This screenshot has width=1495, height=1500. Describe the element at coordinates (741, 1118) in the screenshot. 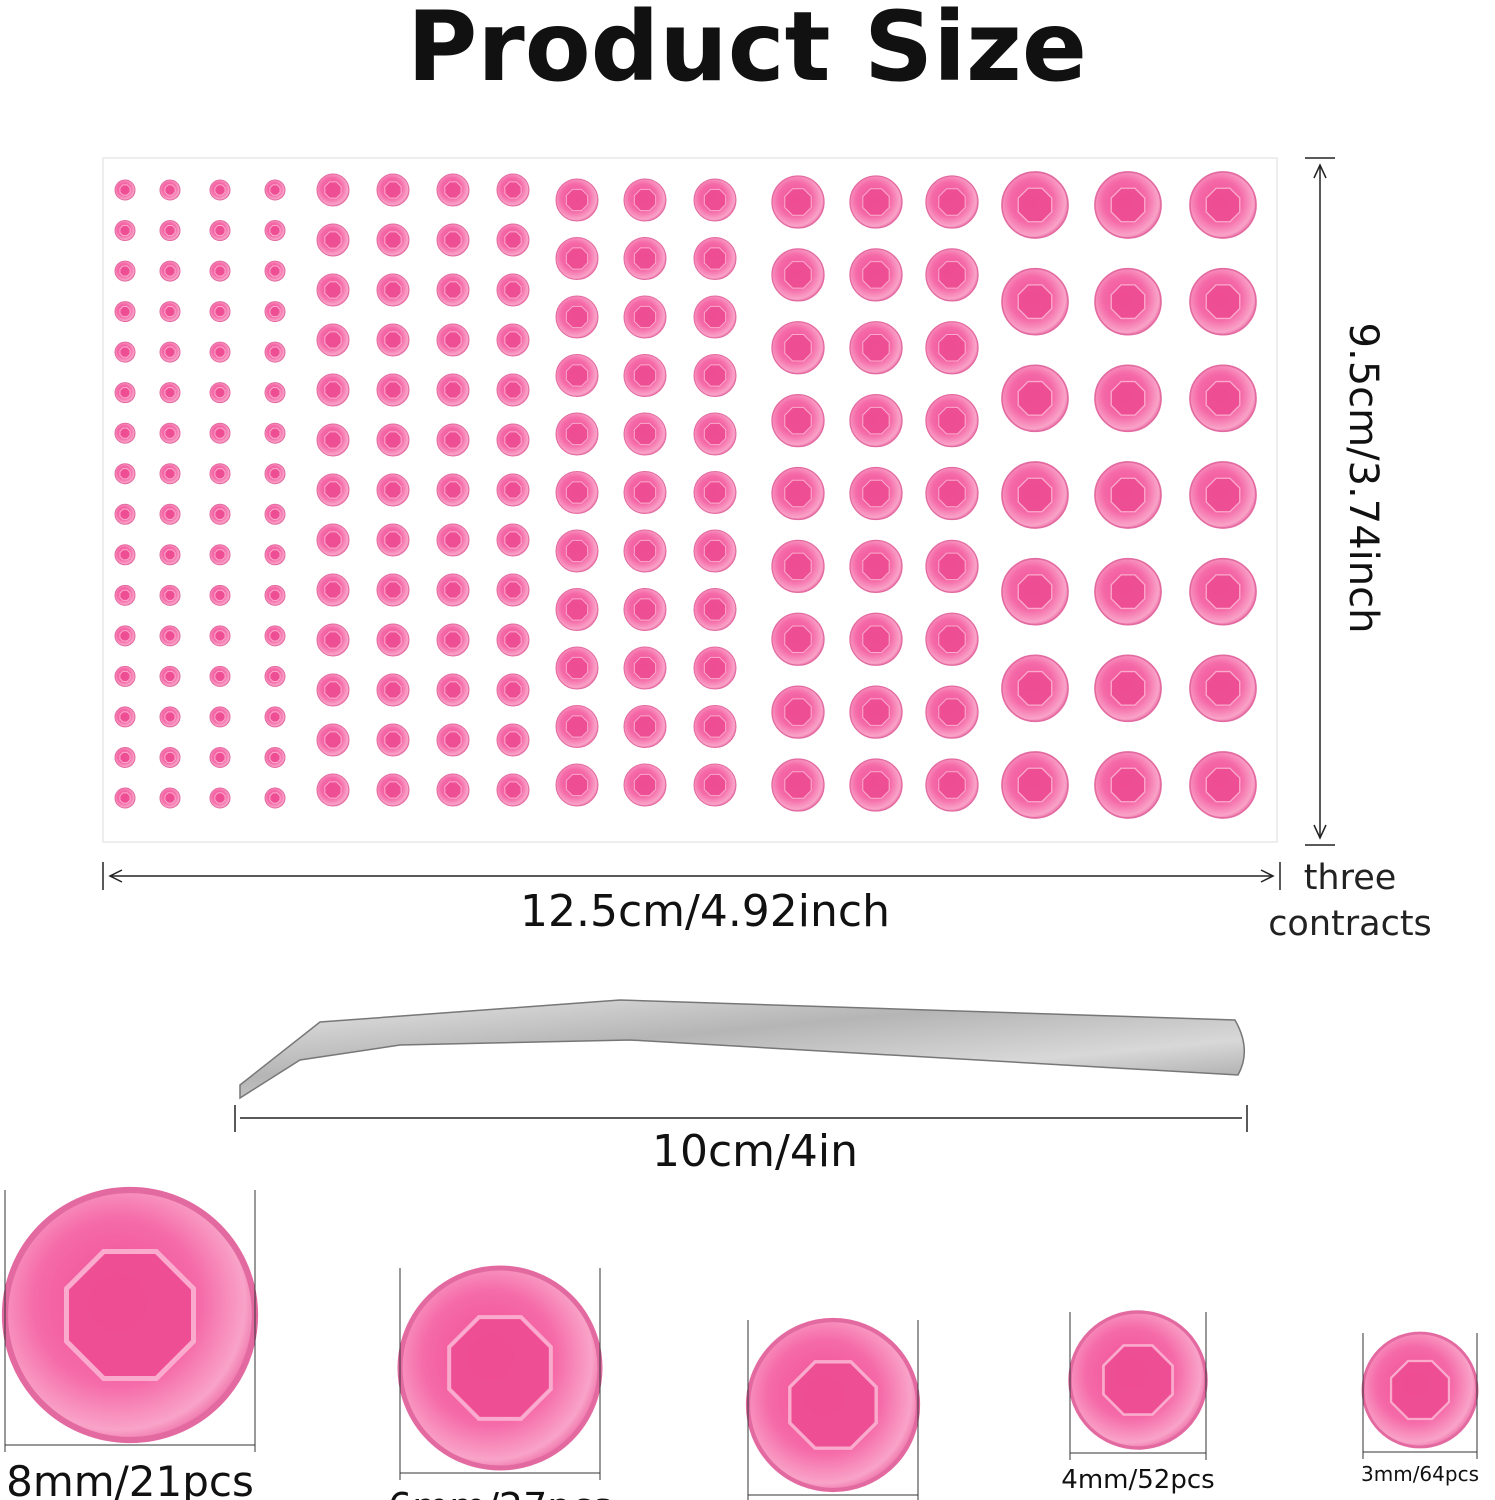

I see `tweezers-dimension` at that location.